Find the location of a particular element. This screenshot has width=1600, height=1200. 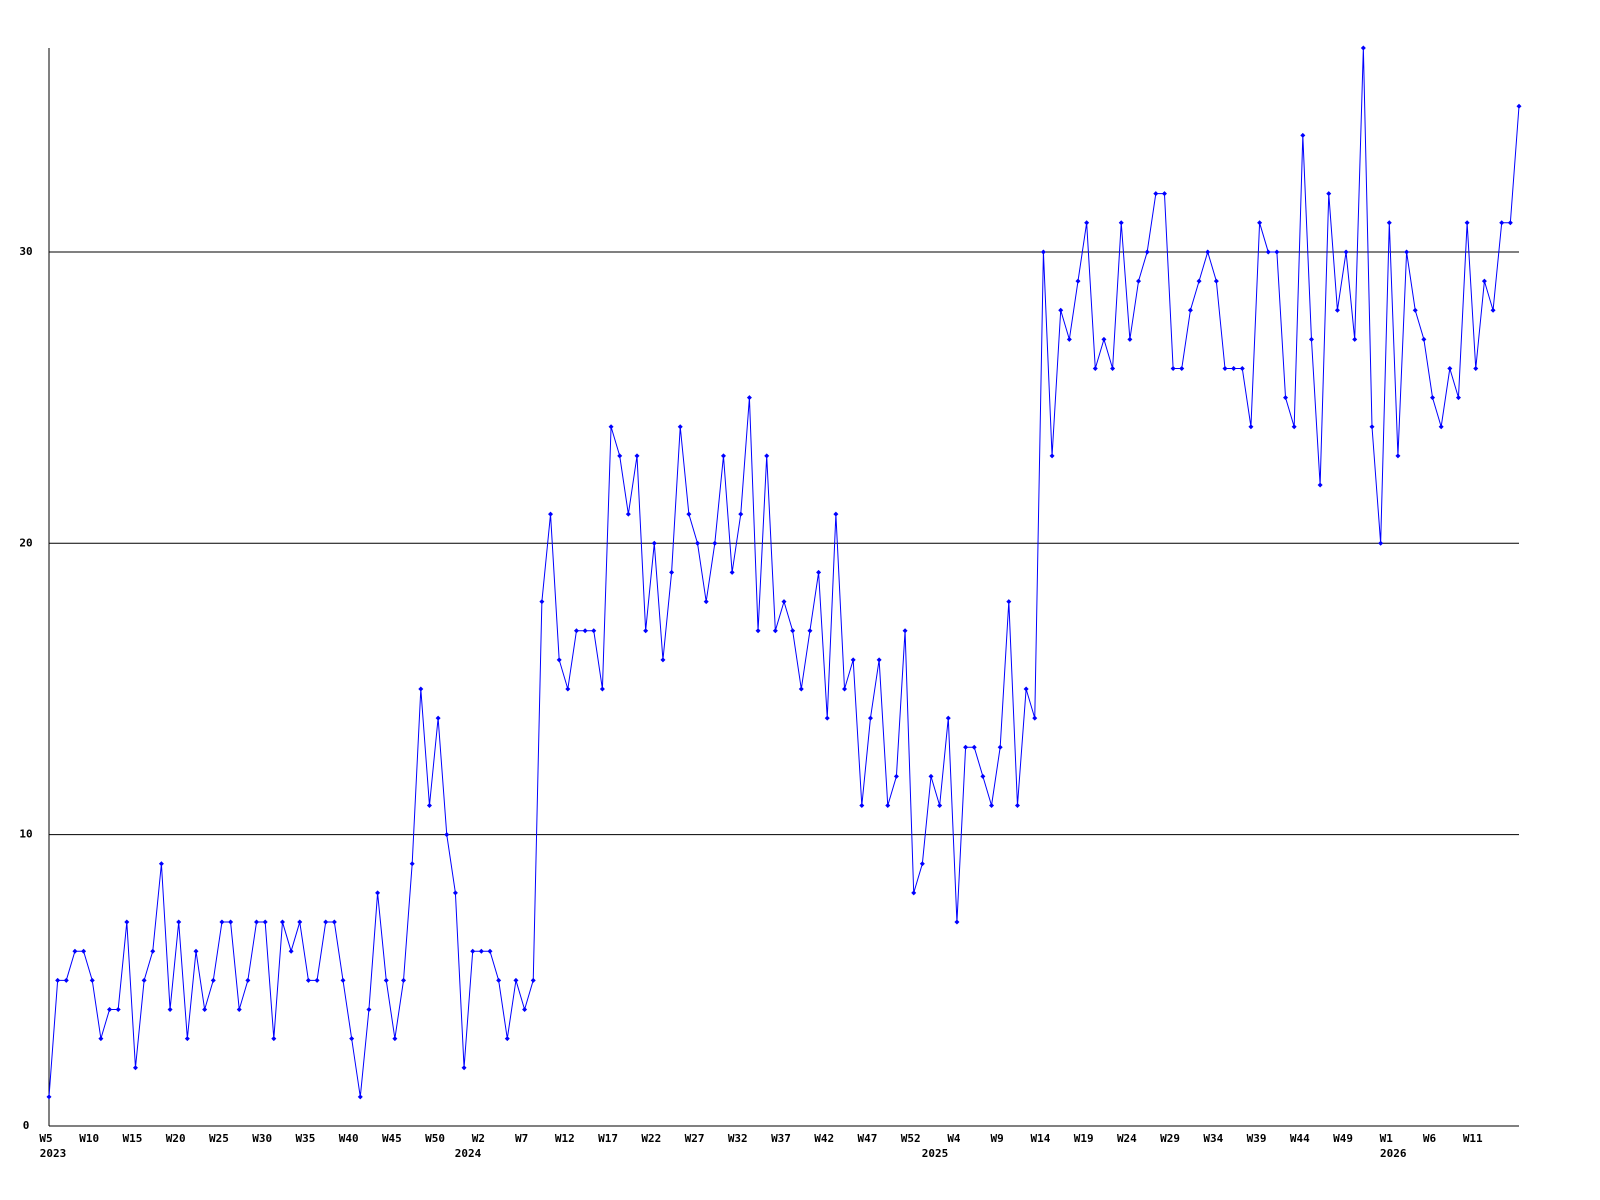

x-tick-label: W17 is located at coordinates (608, 1138).